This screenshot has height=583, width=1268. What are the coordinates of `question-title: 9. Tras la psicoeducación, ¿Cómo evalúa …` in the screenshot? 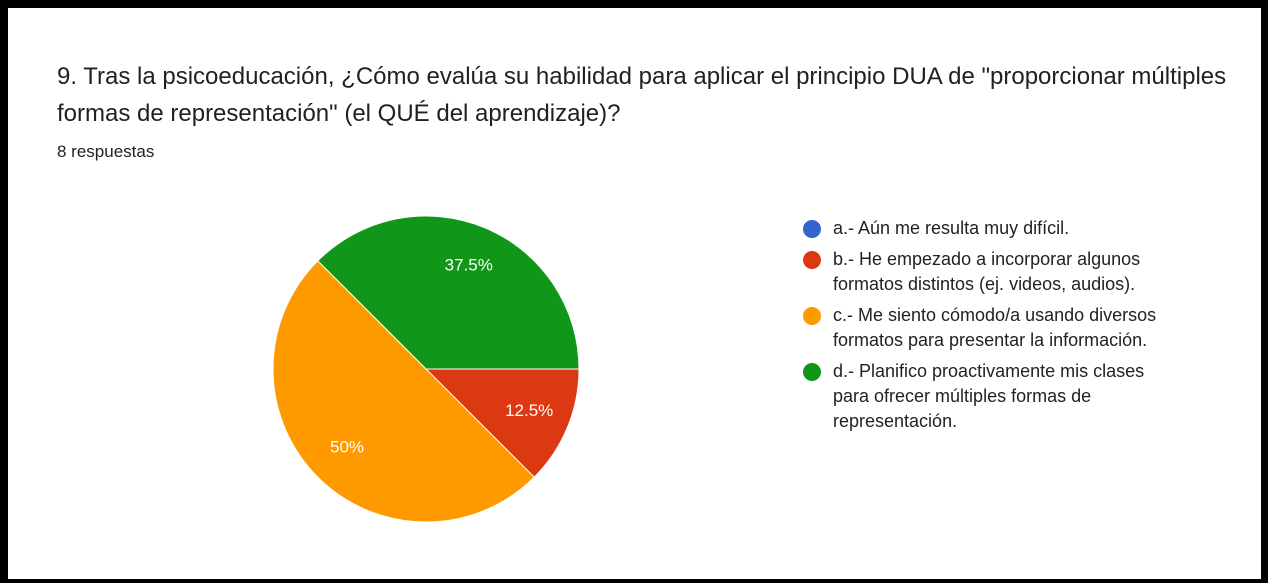 It's located at (642, 95).